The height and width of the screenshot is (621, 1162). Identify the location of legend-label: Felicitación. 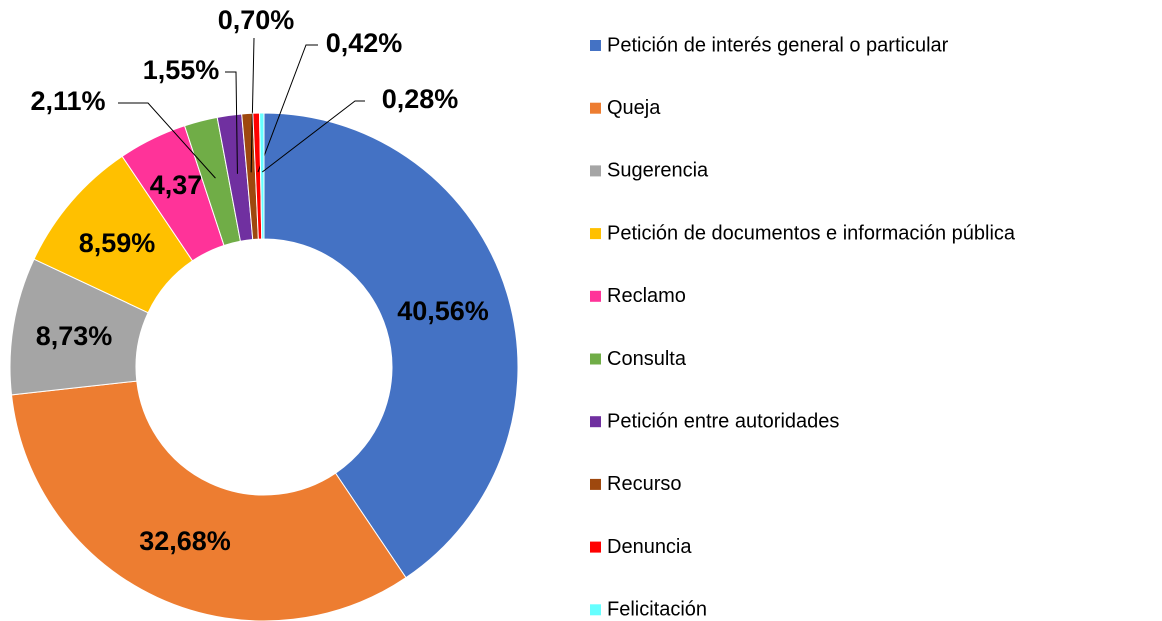
(657, 610).